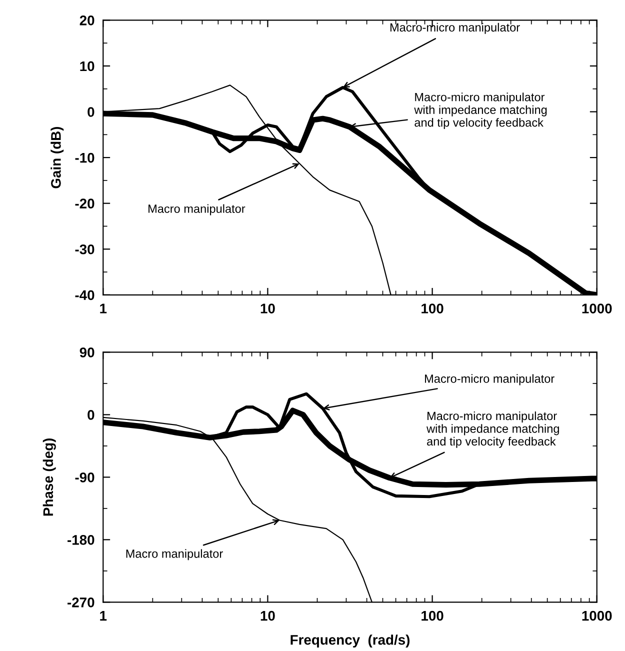  Describe the element at coordinates (84, 157) in the screenshot. I see `y-tick-label: -10` at that location.